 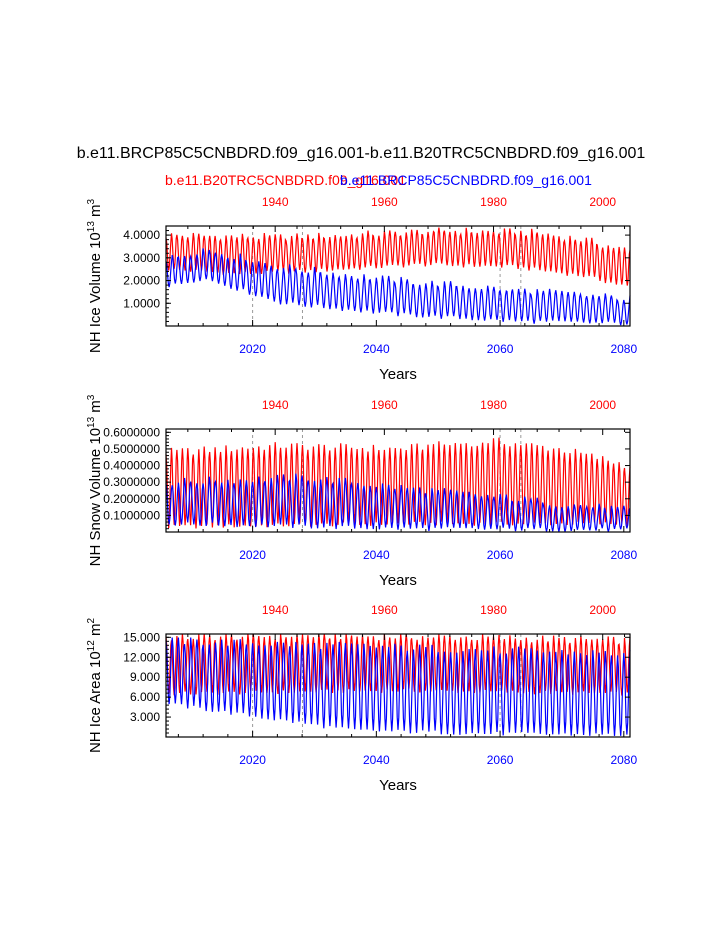 What do you see at coordinates (141, 303) in the screenshot?
I see `y-tick-label: 1.0000` at bounding box center [141, 303].